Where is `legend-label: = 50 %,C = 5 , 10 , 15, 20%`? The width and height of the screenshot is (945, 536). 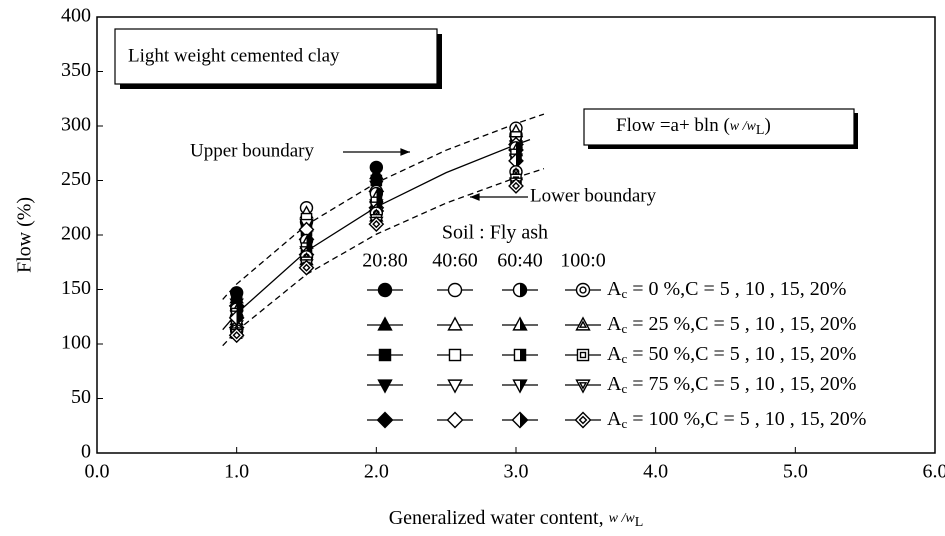 legend-label: = 50 %,C = 5 , 10 , 15, 20% is located at coordinates (741, 354).